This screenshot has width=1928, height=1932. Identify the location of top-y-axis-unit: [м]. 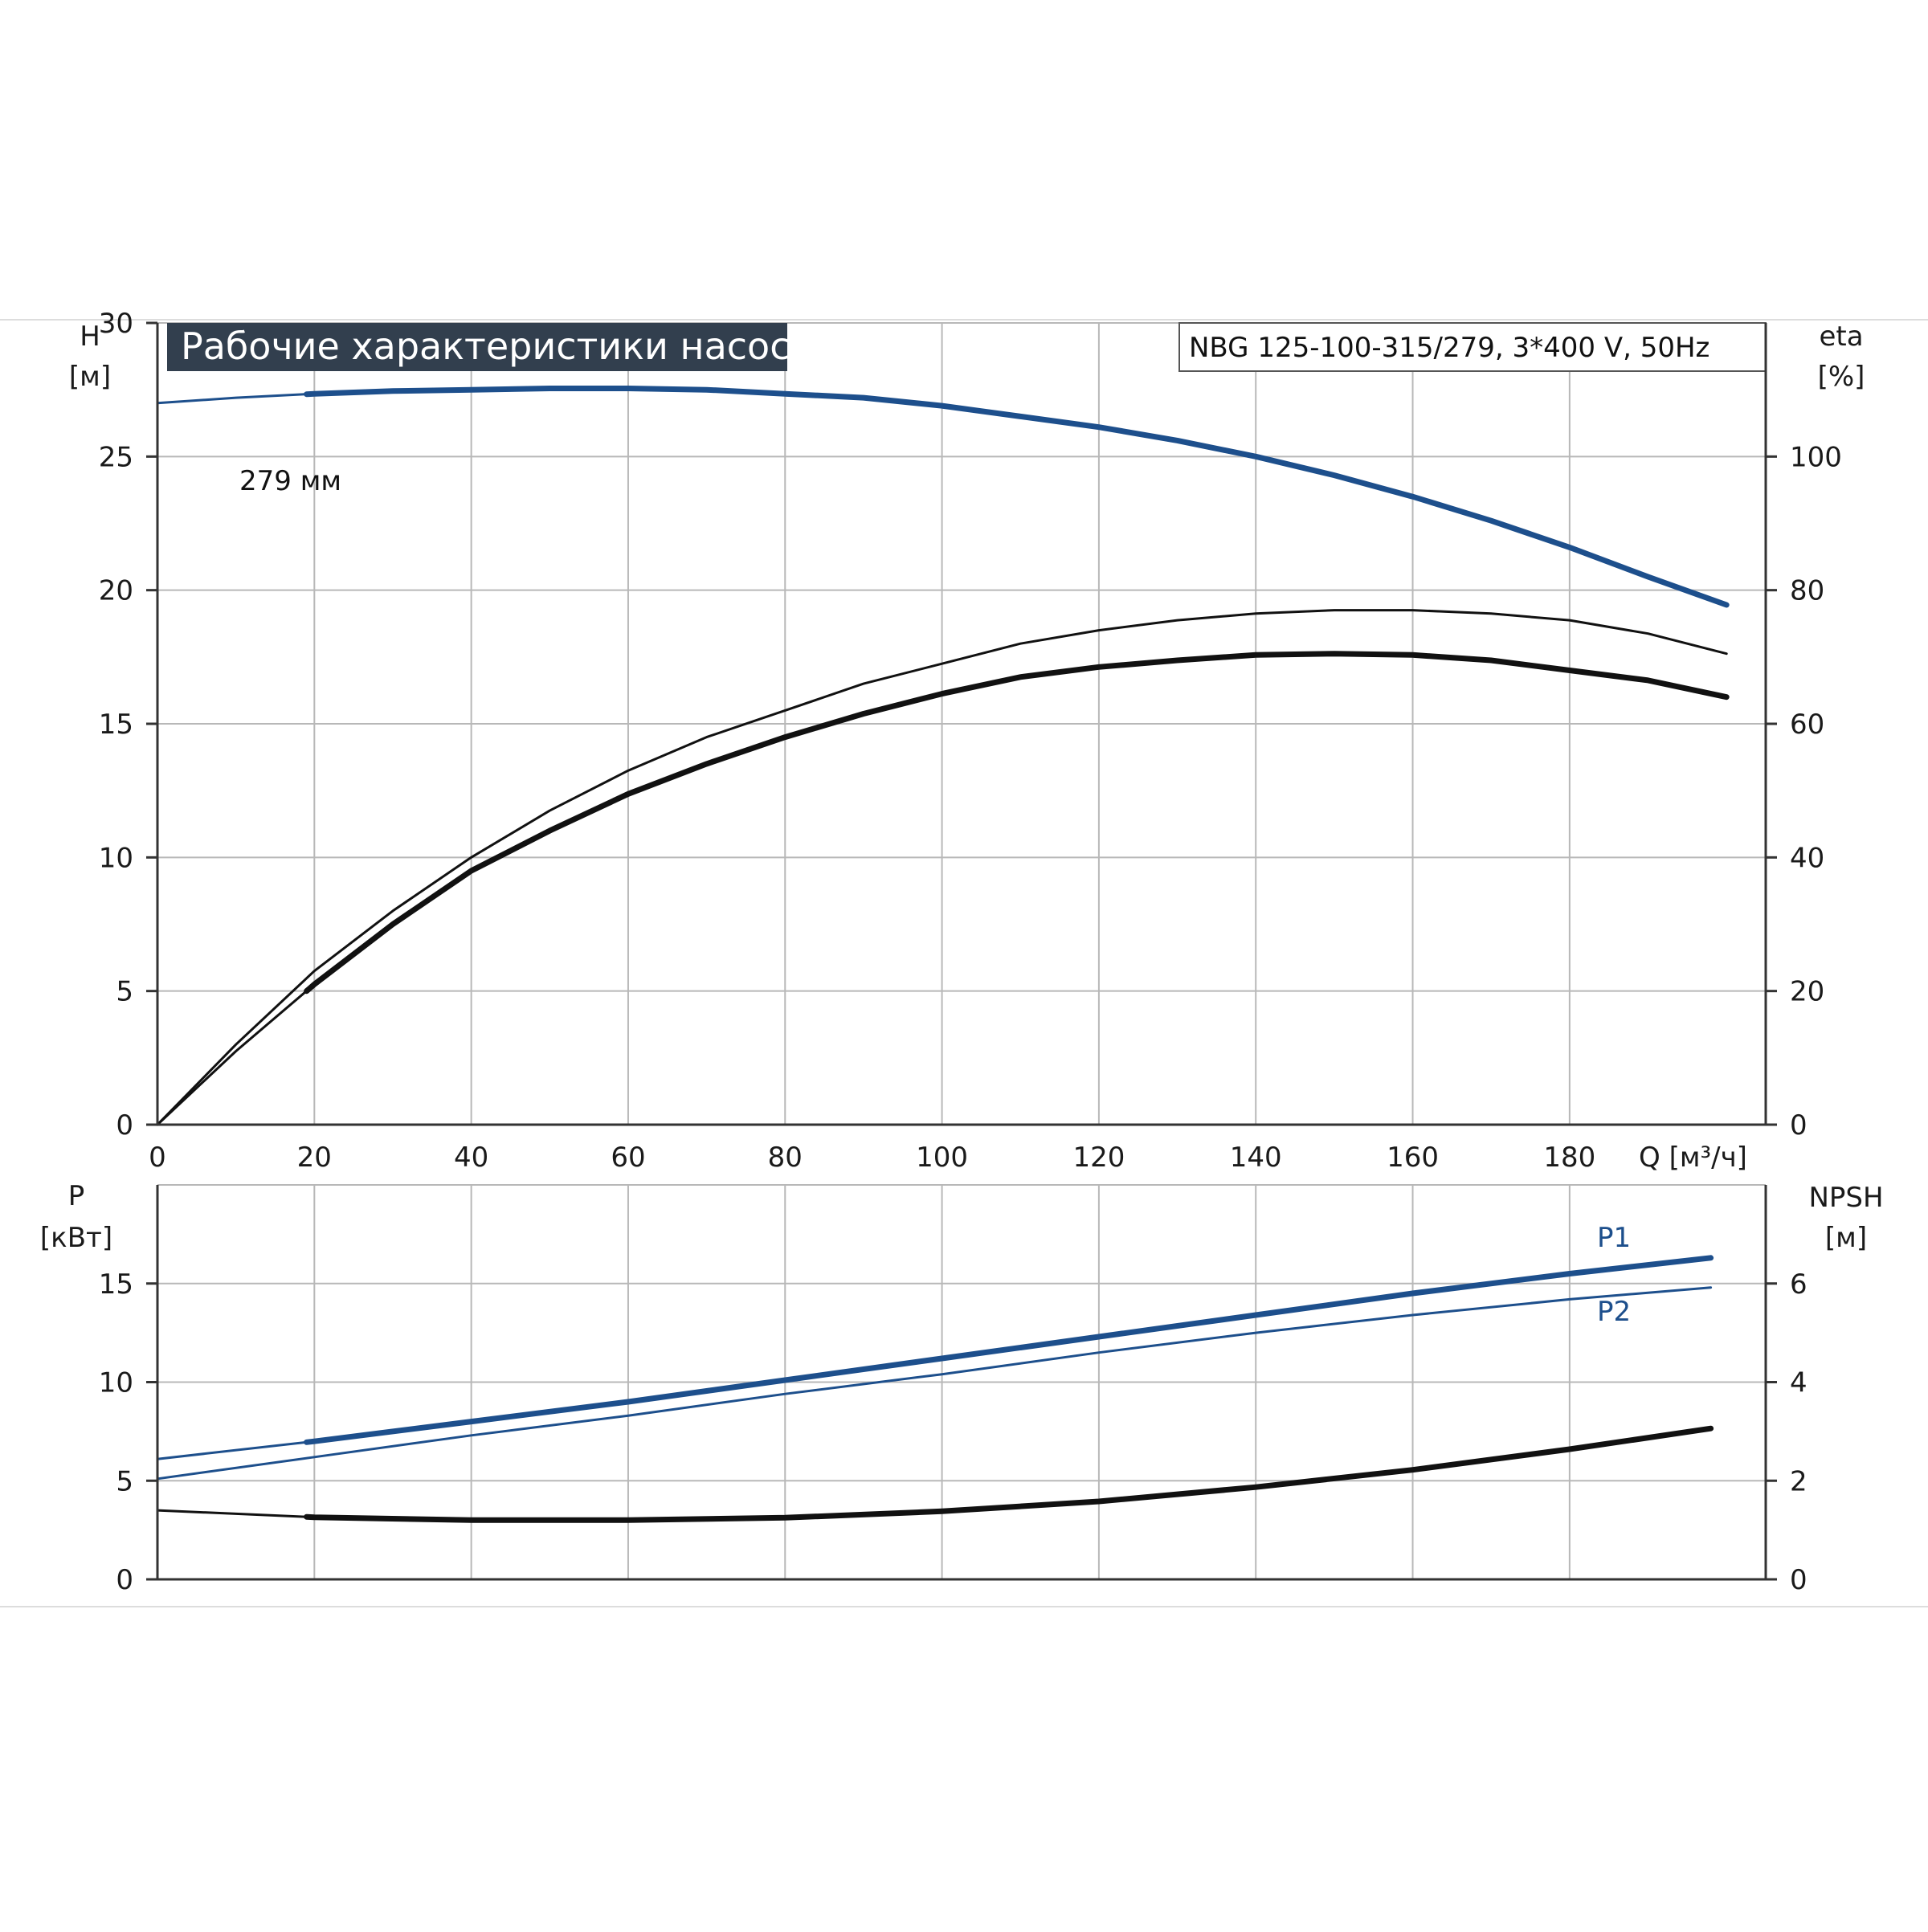
(90, 377).